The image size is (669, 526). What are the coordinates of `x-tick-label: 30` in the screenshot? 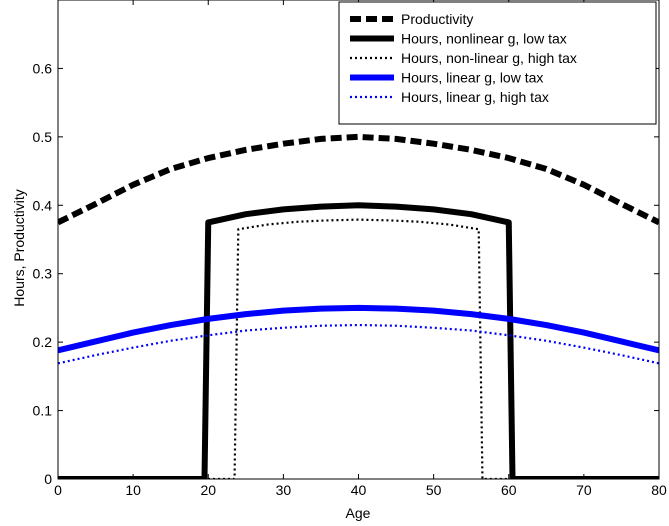 It's located at (284, 490).